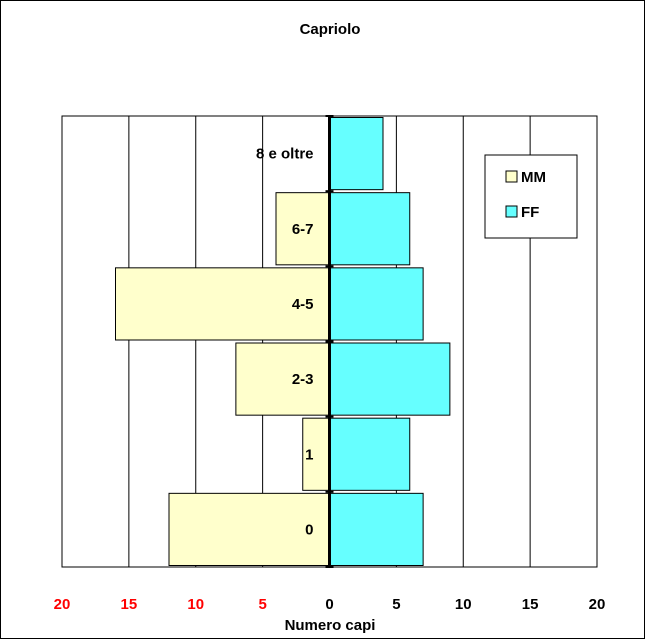 The image size is (645, 639). What do you see at coordinates (262, 604) in the screenshot?
I see `x-tick-label-3: 5` at bounding box center [262, 604].